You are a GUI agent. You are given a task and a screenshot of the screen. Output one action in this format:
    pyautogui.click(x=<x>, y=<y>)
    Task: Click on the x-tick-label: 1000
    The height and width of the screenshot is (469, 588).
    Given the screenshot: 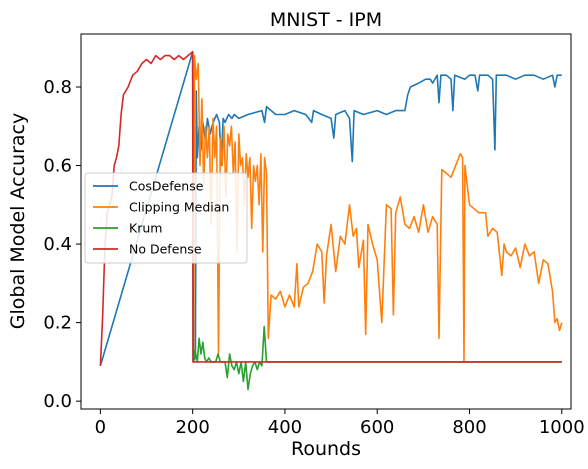 What is the action you would take?
    pyautogui.click(x=562, y=427)
    